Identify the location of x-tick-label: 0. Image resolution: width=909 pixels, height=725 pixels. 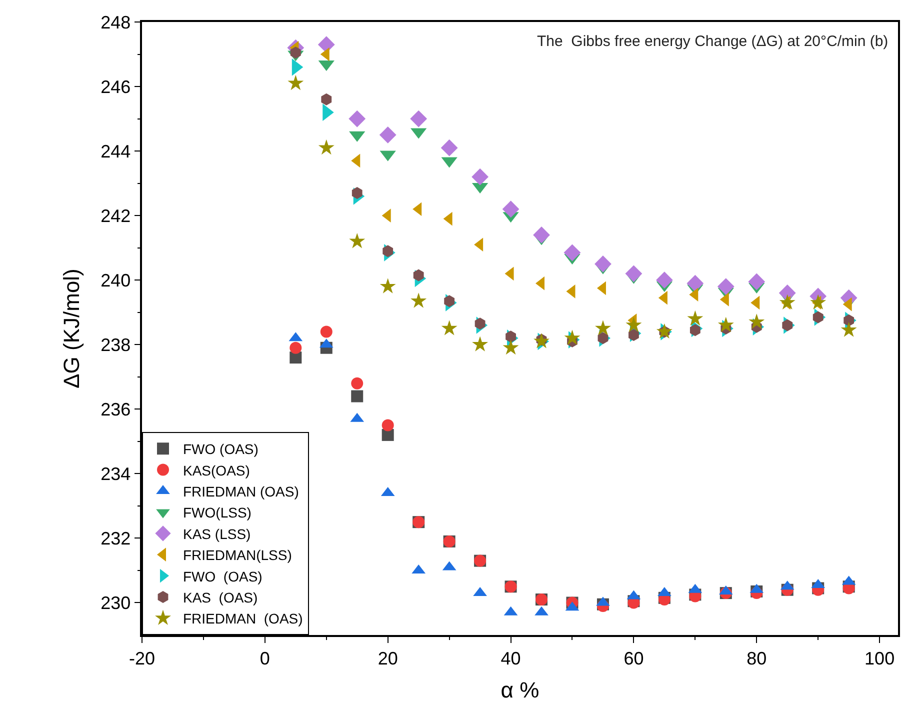
(265, 658).